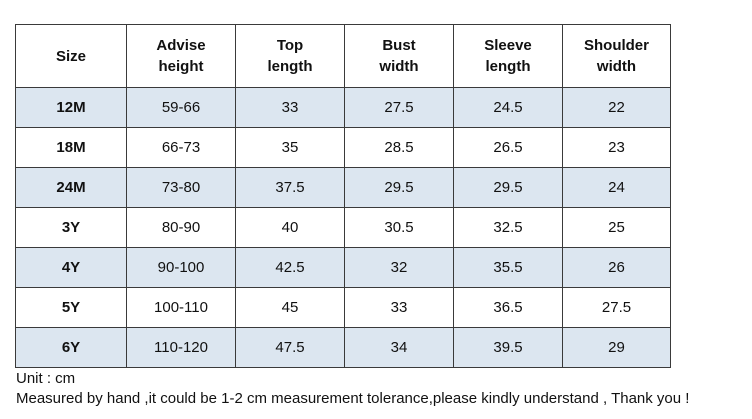  What do you see at coordinates (508, 187) in the screenshot?
I see `sleeve-length-cell: 29.5` at bounding box center [508, 187].